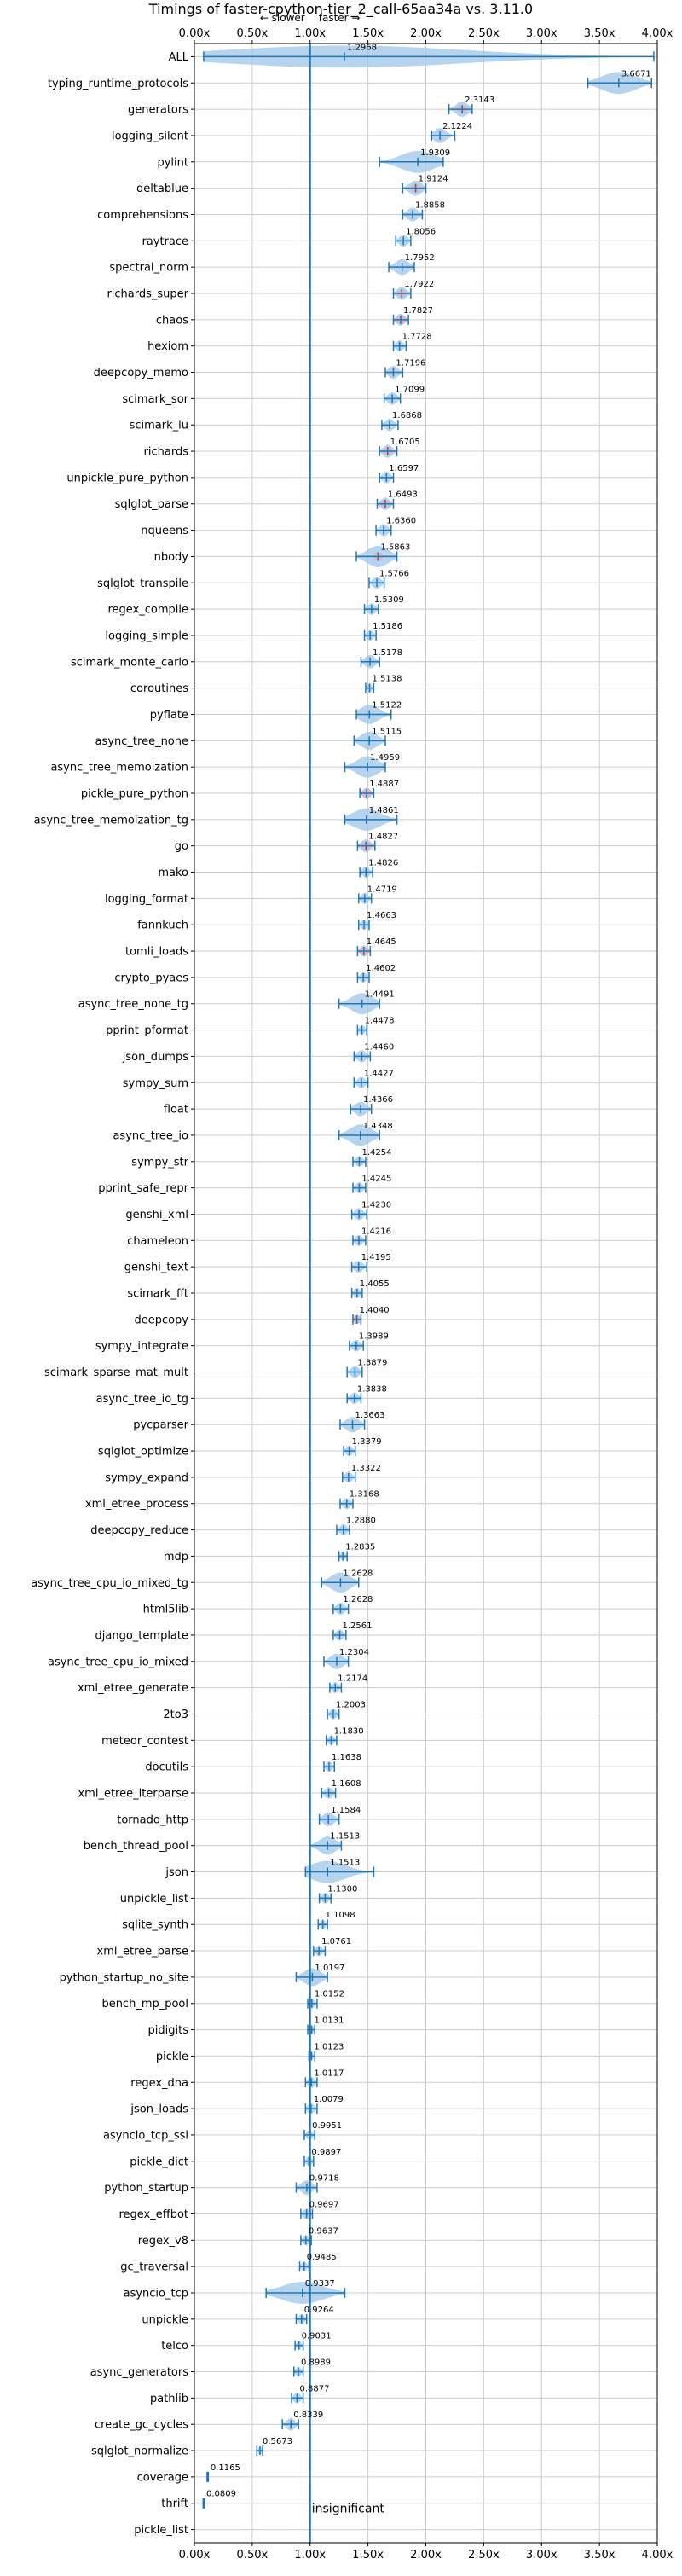 This screenshot has width=682, height=2576. What do you see at coordinates (347, 1784) in the screenshot?
I see `value-label: 1.1608` at bounding box center [347, 1784].